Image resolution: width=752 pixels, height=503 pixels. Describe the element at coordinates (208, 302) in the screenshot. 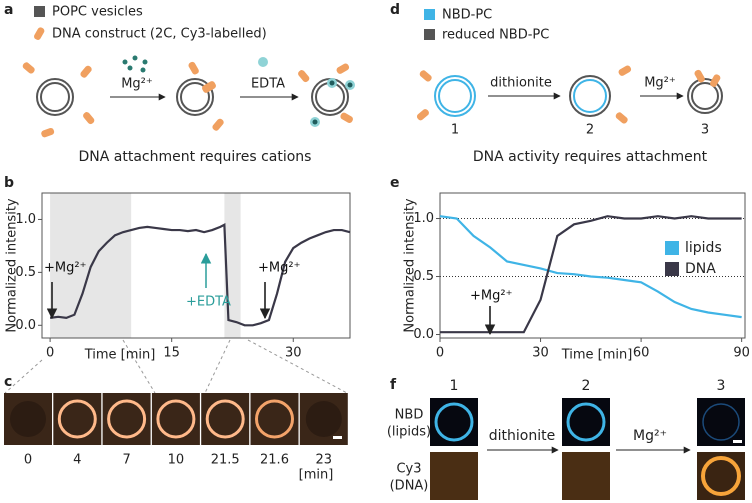

I see `annotation: +EDTA` at that location.